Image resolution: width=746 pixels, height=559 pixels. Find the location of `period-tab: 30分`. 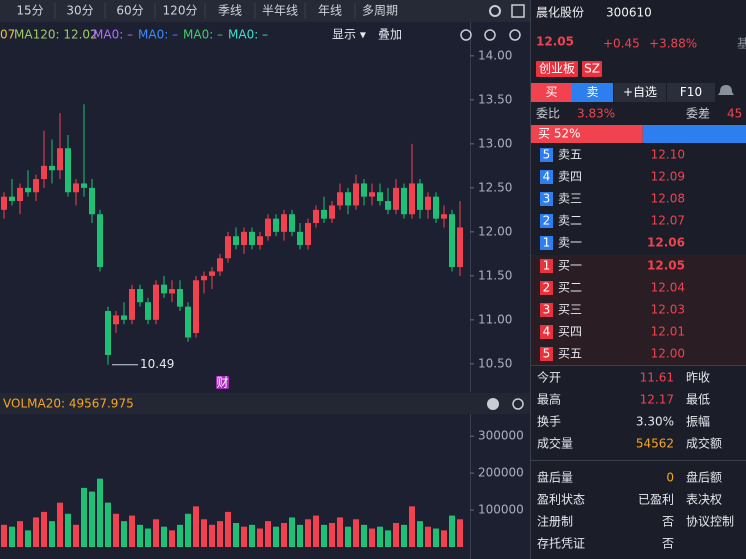

period-tab: 30分 is located at coordinates (79, 11).